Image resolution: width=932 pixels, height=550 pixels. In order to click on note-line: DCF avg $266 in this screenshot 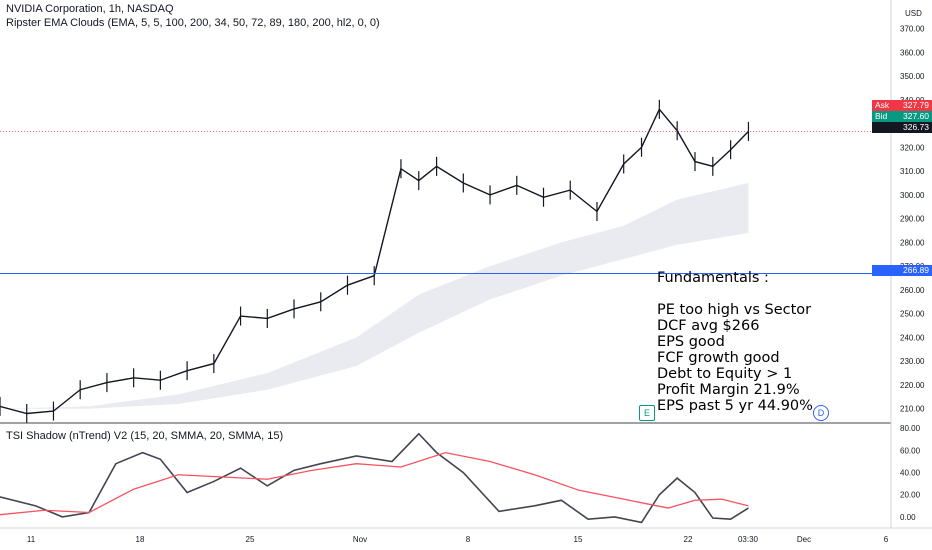, I will do `click(708, 326)`.